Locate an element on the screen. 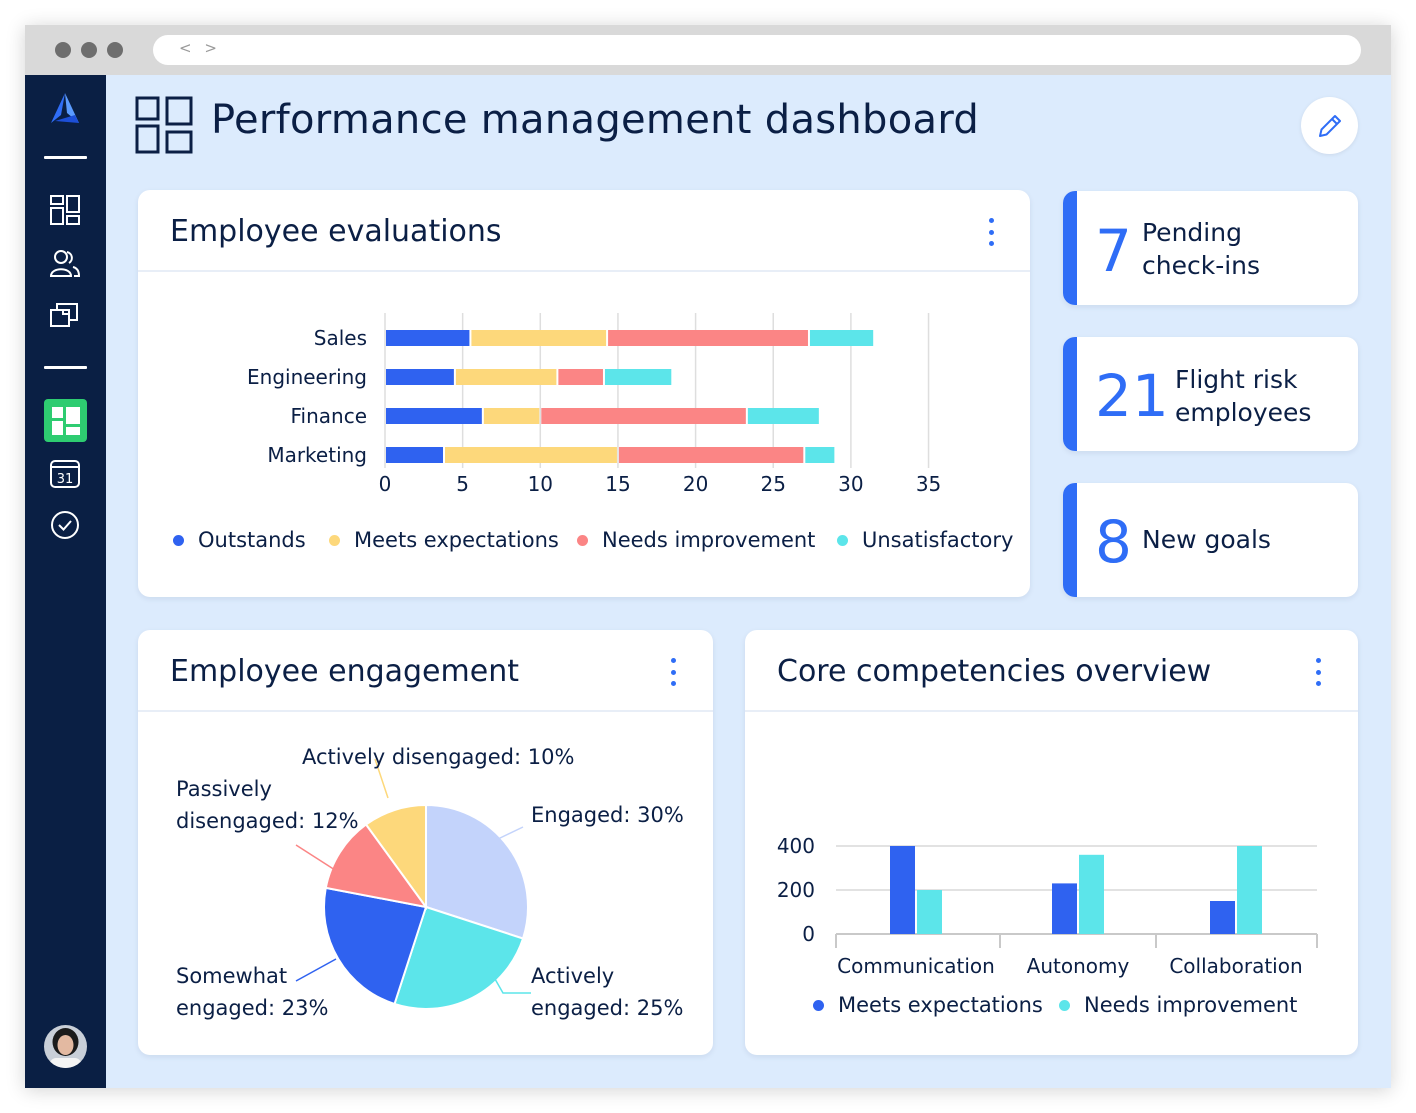  sidebar-item-people is located at coordinates (65, 263).